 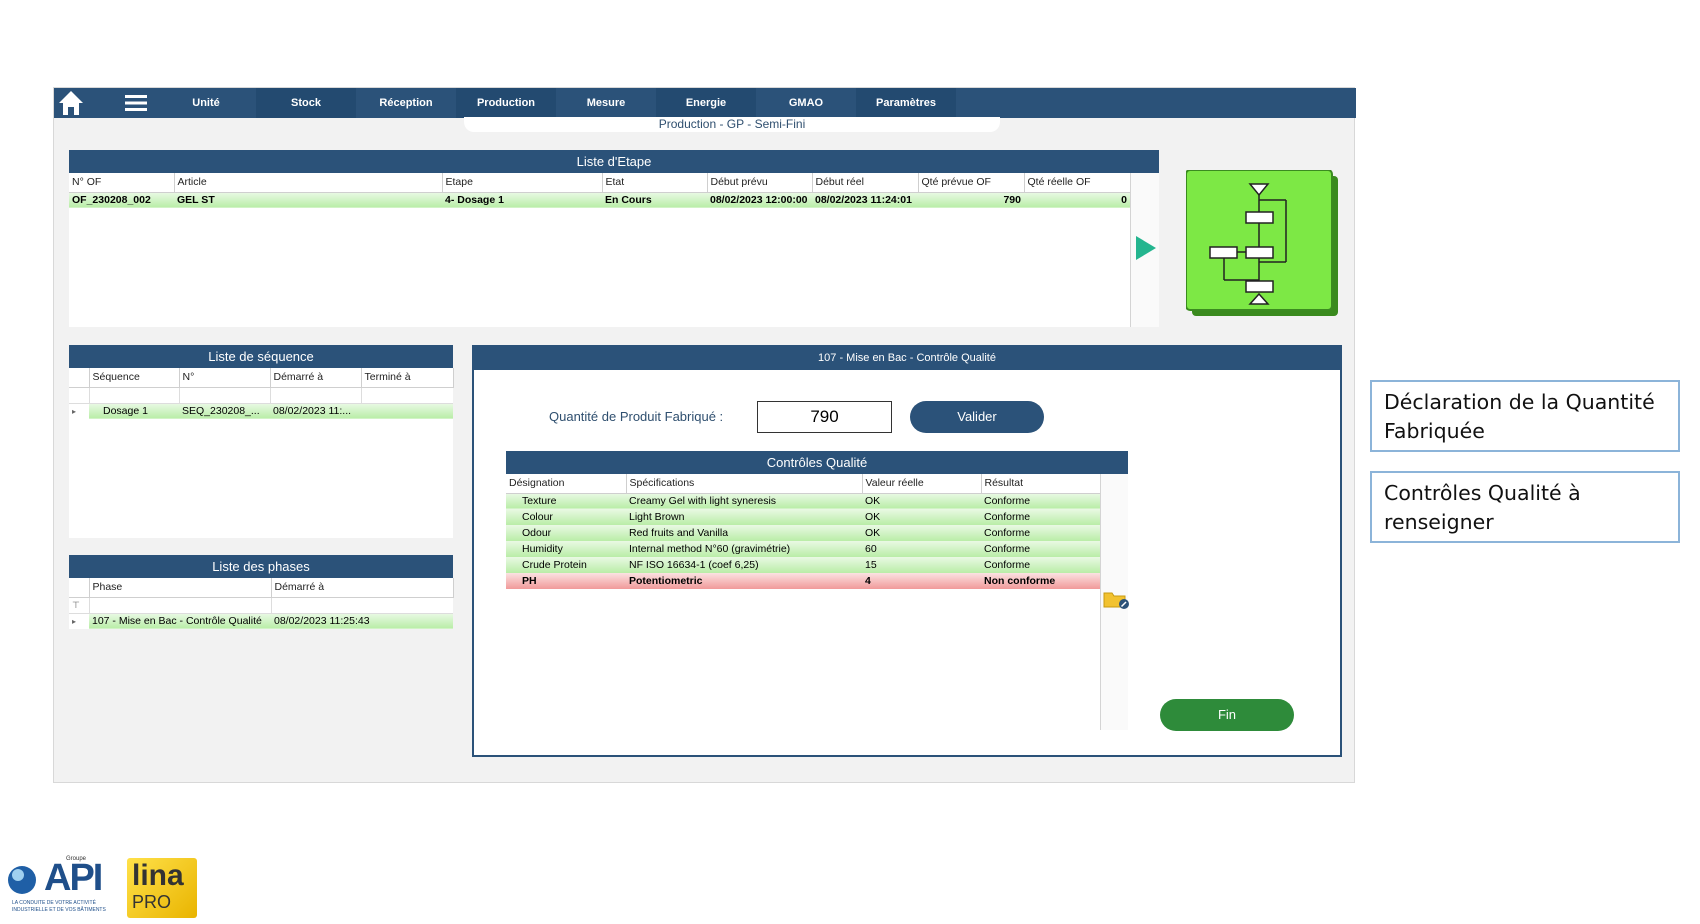 I want to click on sequence-table-header-row: Séquence N° Démarré à Terminé à, so click(x=261, y=378).